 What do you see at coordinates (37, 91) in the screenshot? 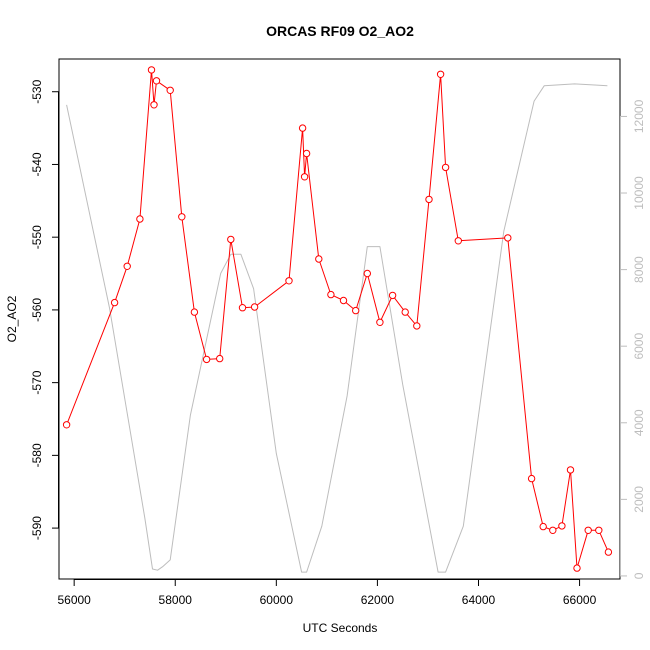
I see `y-tick-label-6: -530` at bounding box center [37, 91].